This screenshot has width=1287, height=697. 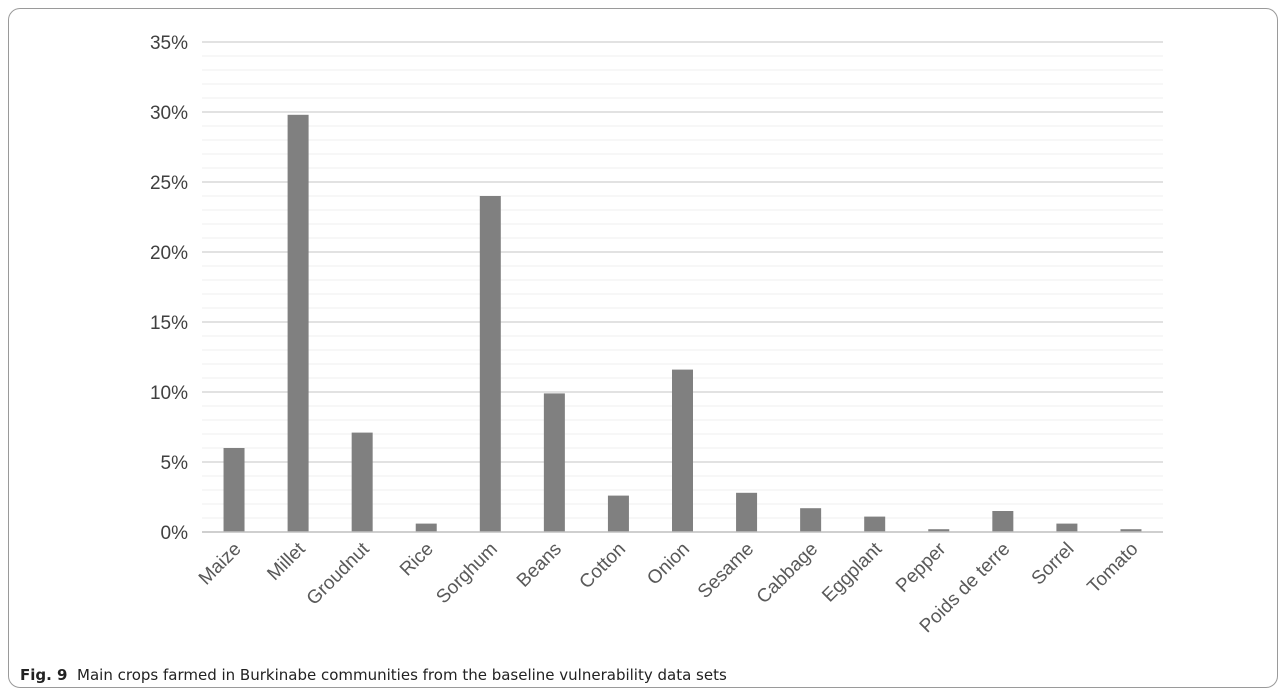 I want to click on bar-tomato, so click(x=1131, y=530).